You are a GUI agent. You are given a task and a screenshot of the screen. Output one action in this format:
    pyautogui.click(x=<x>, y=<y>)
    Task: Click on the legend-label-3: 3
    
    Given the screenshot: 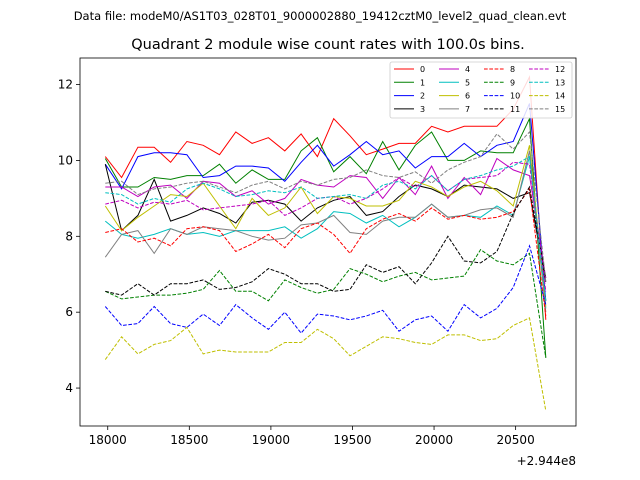 What is the action you would take?
    pyautogui.click(x=422, y=109)
    